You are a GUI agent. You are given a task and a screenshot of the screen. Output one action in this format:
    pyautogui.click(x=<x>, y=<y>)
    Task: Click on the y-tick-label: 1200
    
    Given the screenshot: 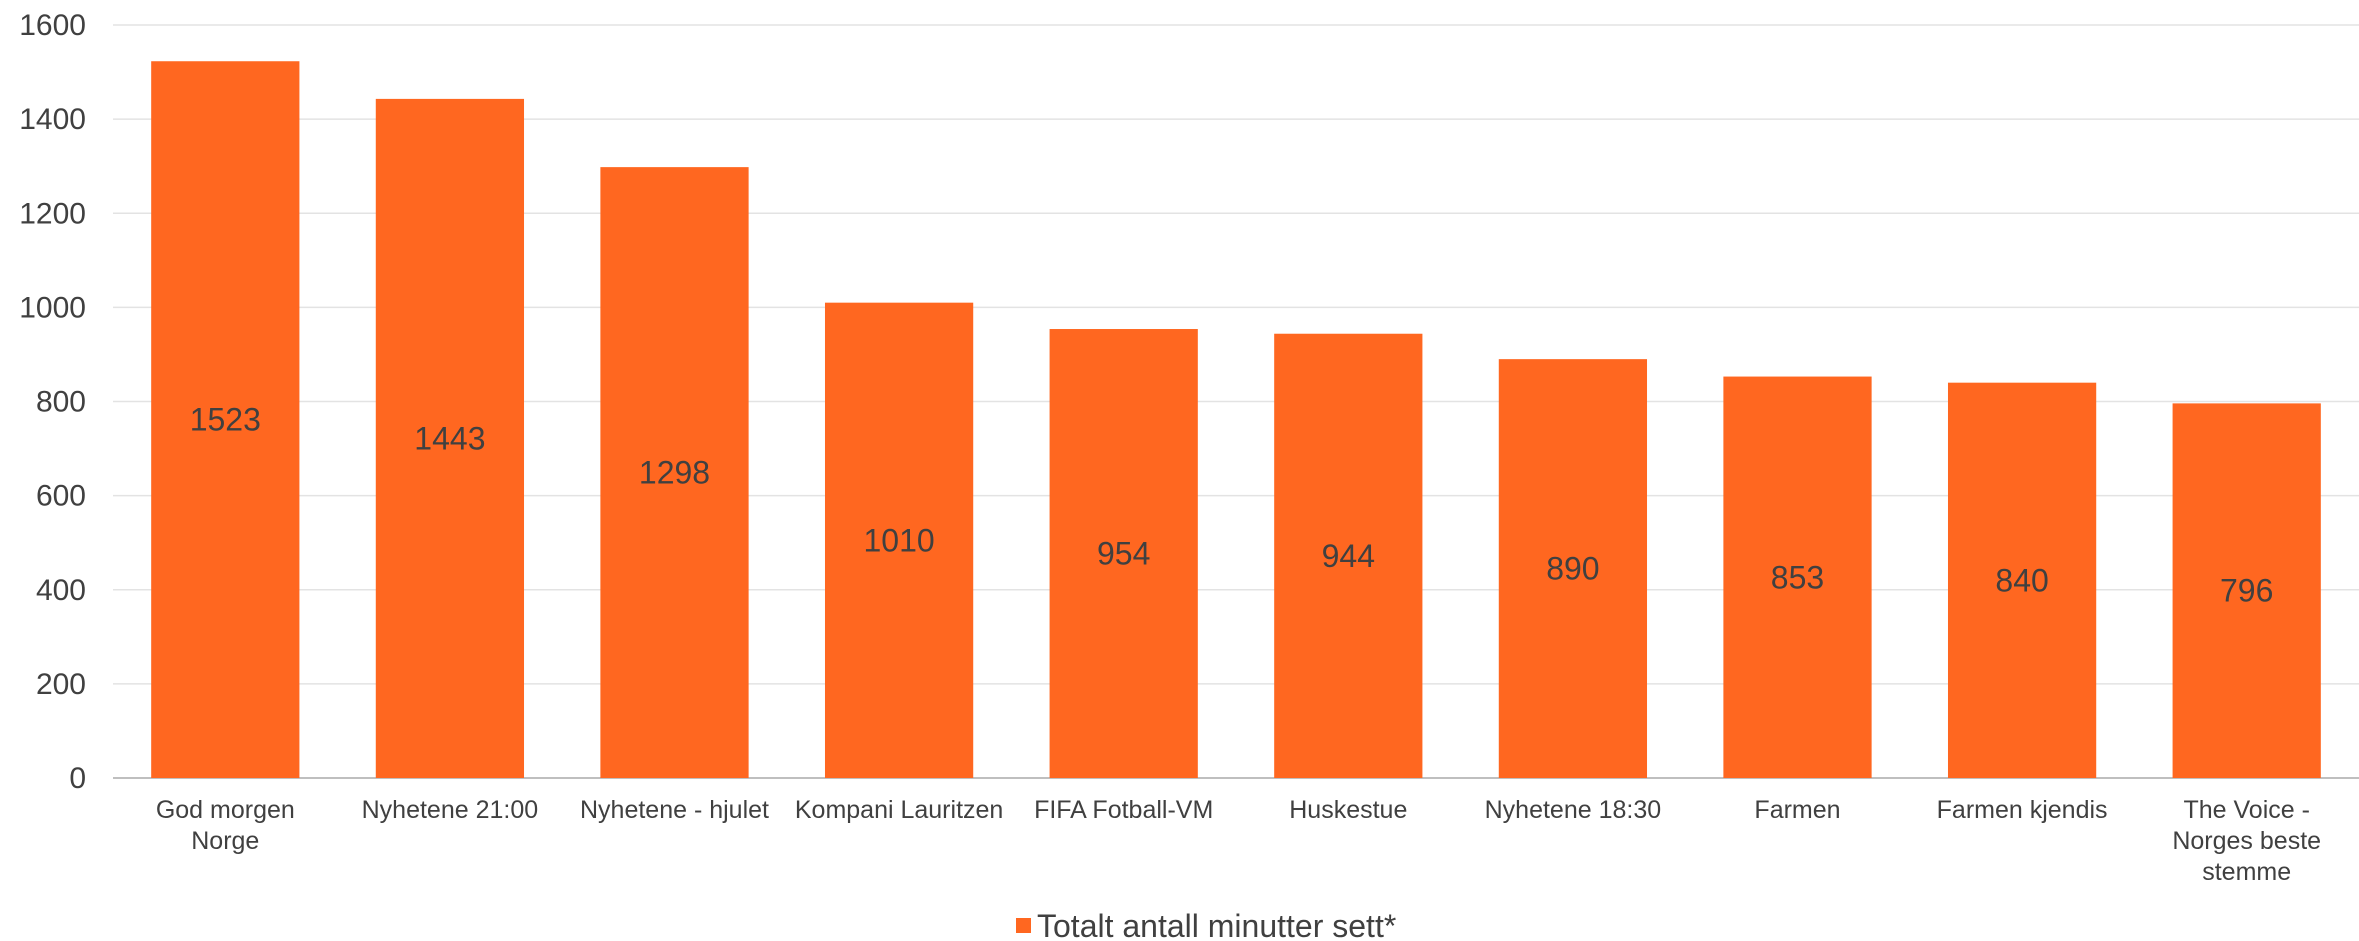 What is the action you would take?
    pyautogui.click(x=52, y=213)
    